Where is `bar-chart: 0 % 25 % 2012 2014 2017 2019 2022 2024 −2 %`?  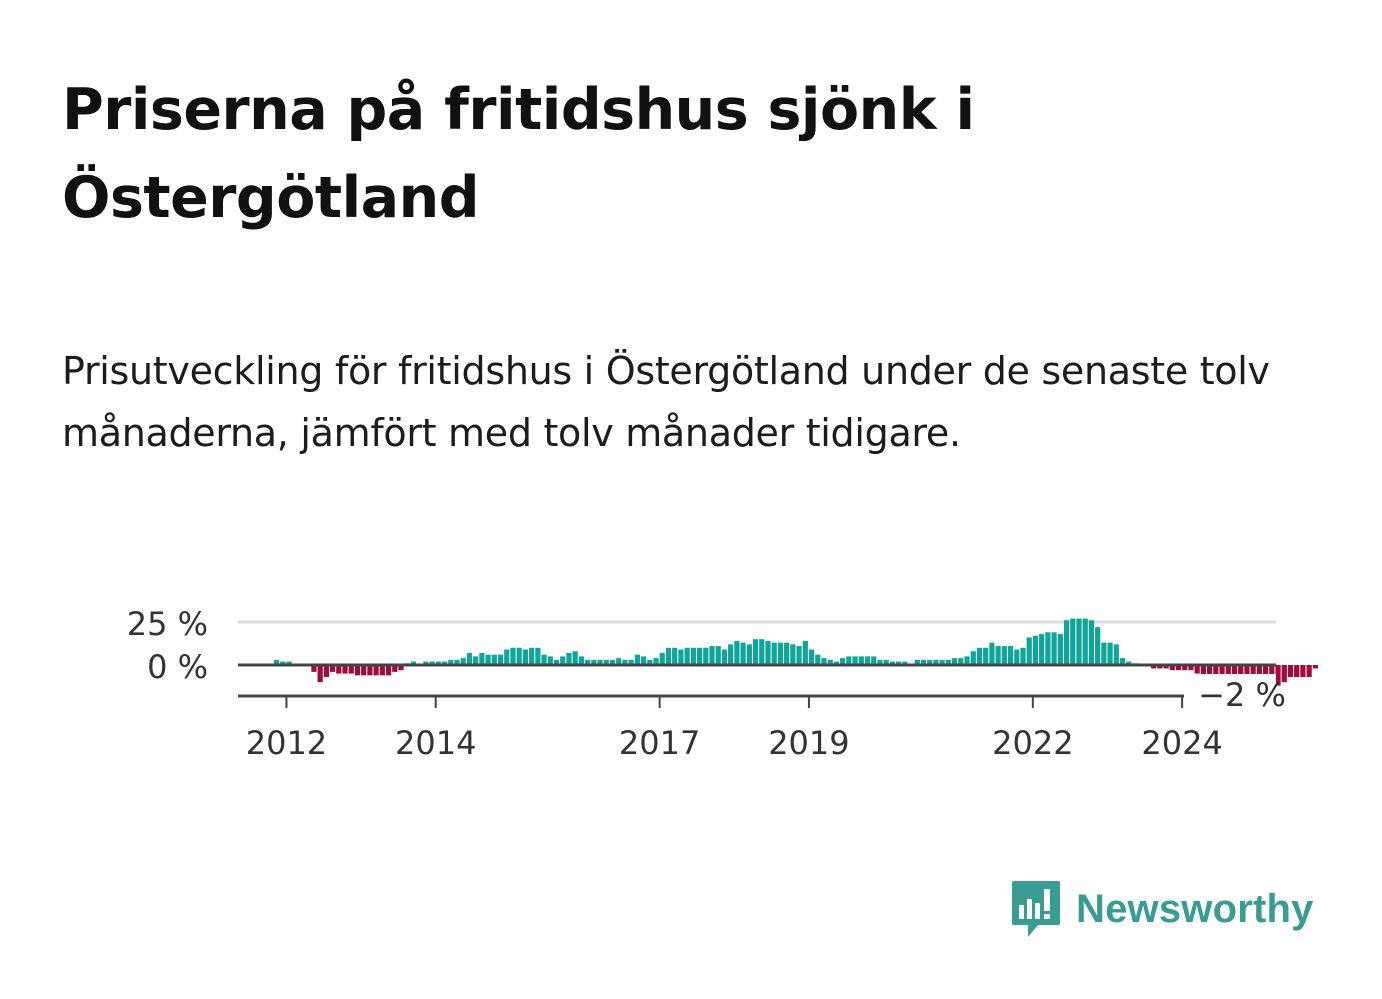
bar-chart: 0 % 25 % 2012 2014 2017 2019 2022 2024 −2 % is located at coordinates (722, 683).